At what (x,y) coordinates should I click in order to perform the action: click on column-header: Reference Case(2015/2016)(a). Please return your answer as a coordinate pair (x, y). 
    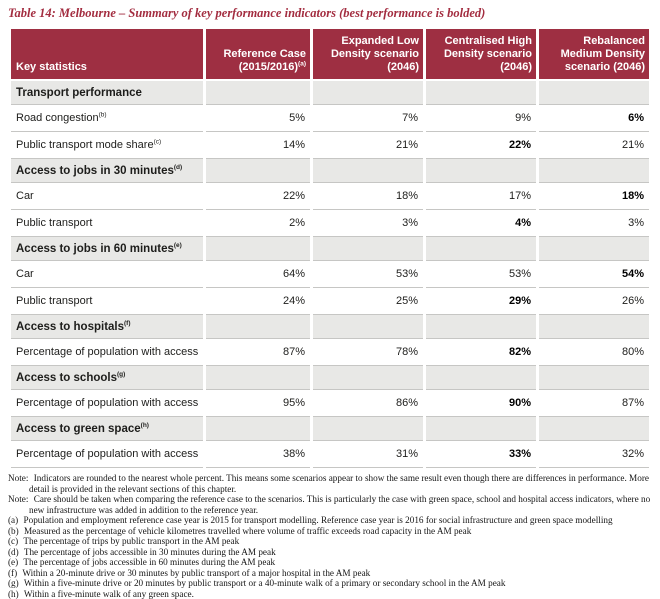
    Looking at the image, I should click on (258, 55).